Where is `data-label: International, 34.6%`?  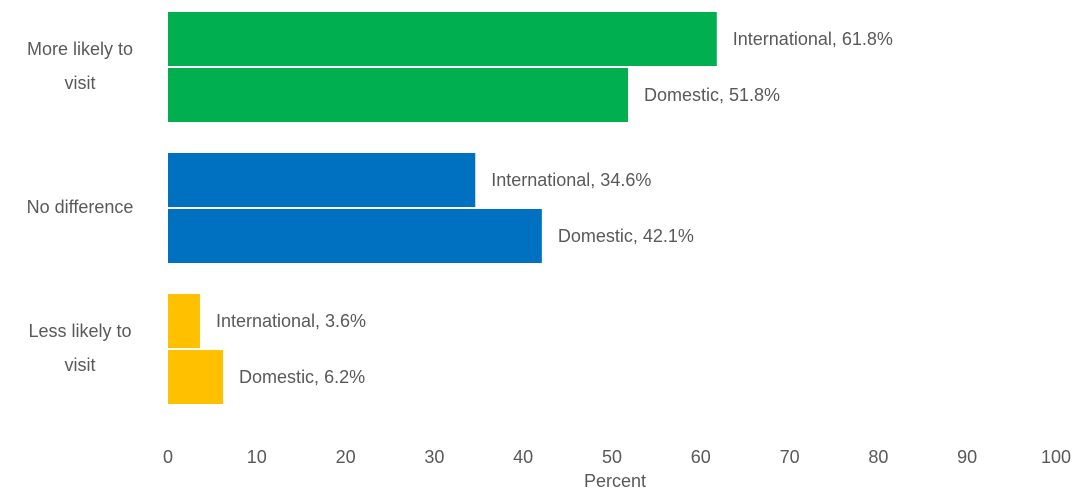
data-label: International, 34.6% is located at coordinates (571, 180).